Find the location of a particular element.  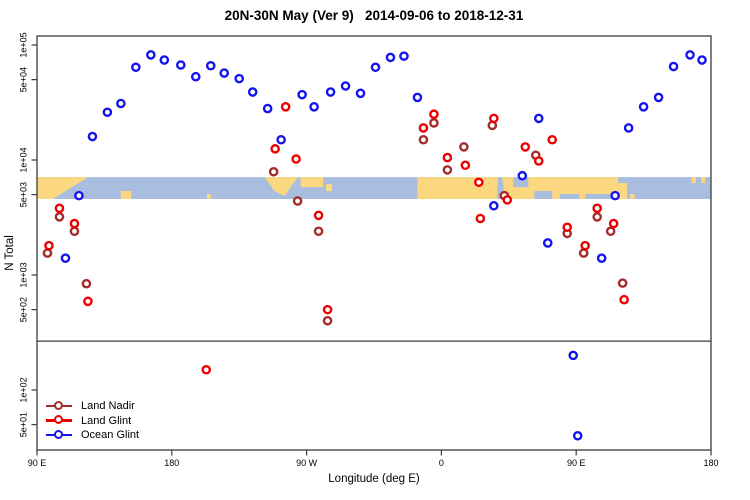

ocean-glint-marker-icon is located at coordinates (59, 434).